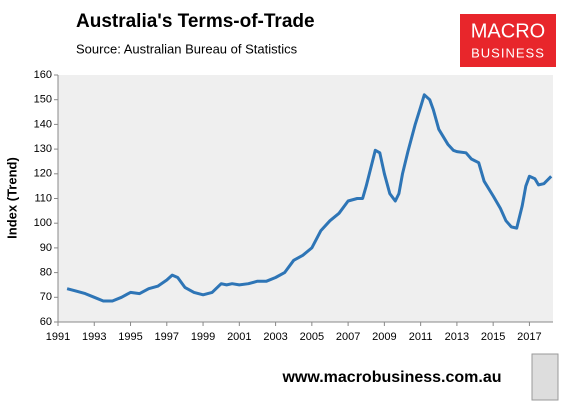 This screenshot has width=570, height=405. Describe the element at coordinates (348, 337) in the screenshot. I see `x-tick-label: 2007` at that location.